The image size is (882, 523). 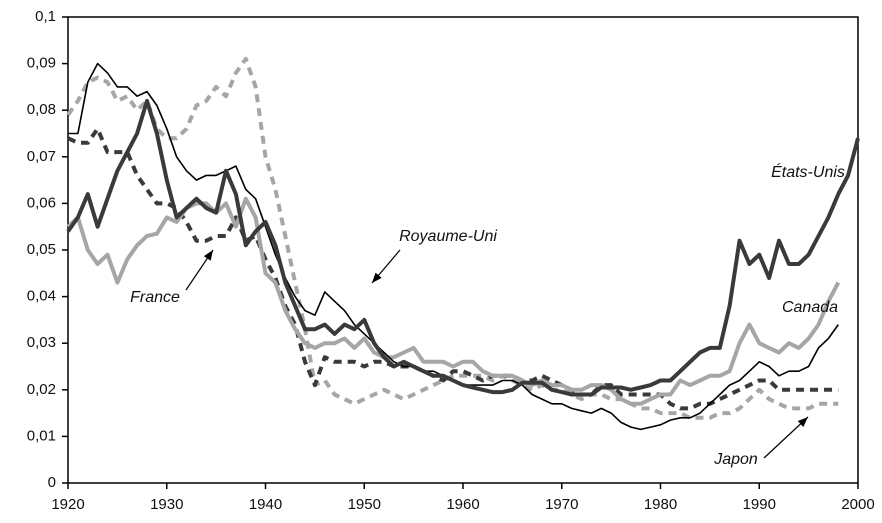 I want to click on x-tick-label: 1970, so click(x=561, y=504).